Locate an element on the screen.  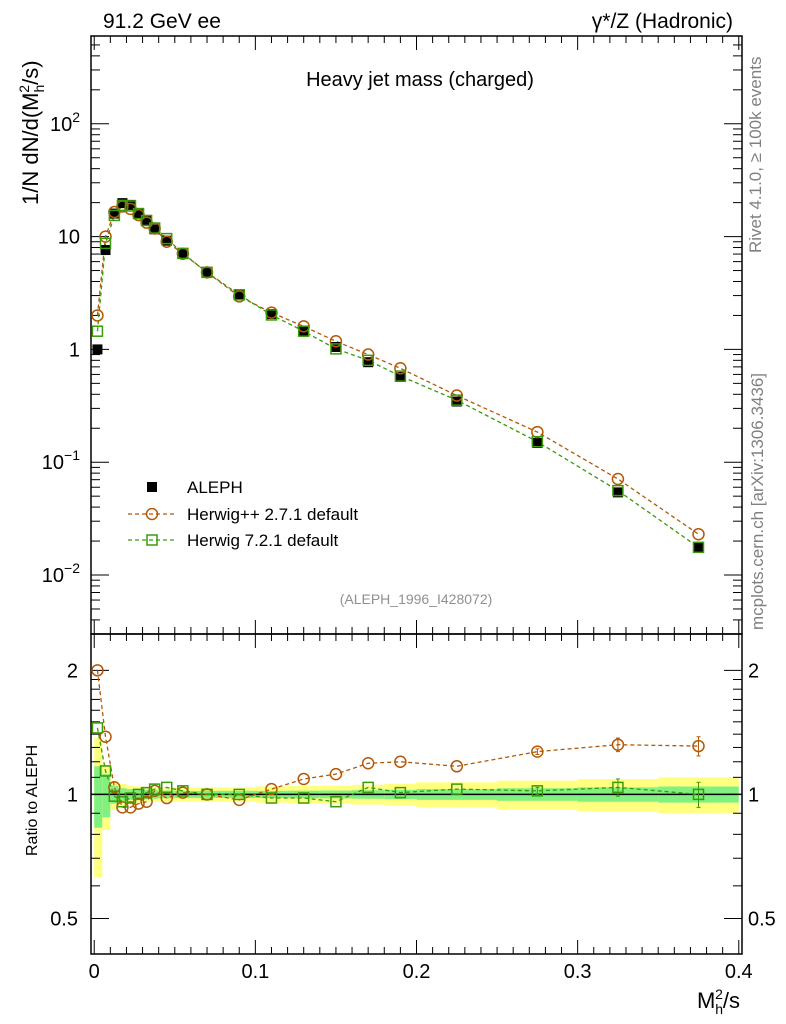
mcplots-source-label: mcplots.cern.ch [arXiv:1306.3436] is located at coordinates (757, 501).